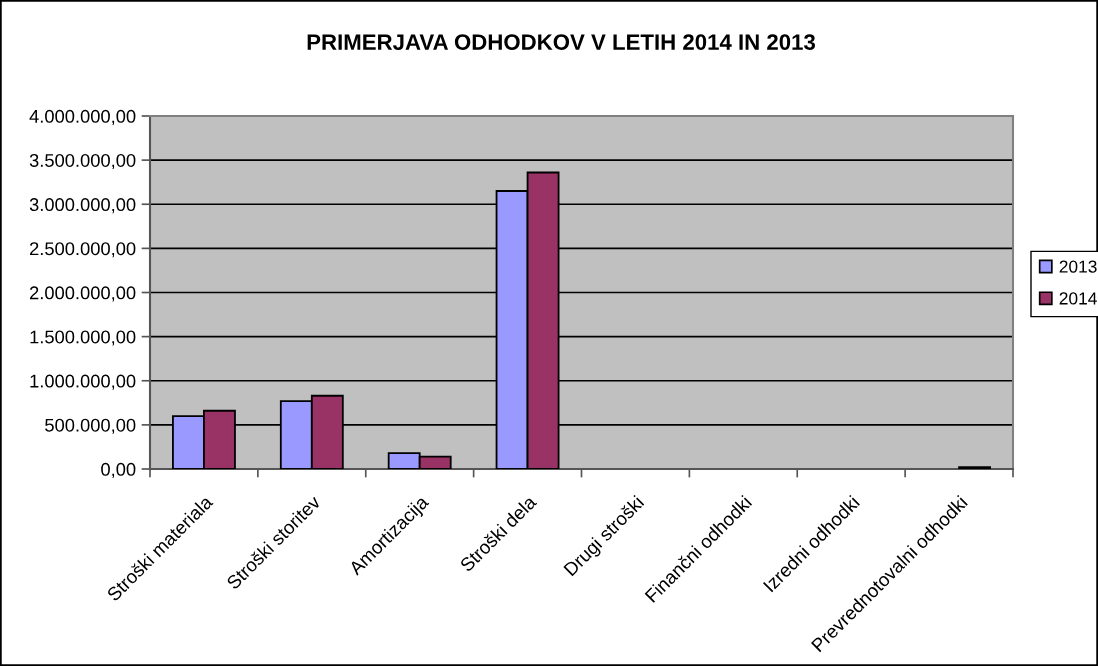  I want to click on y-tick-label: 3.000.000,00, so click(82, 206).